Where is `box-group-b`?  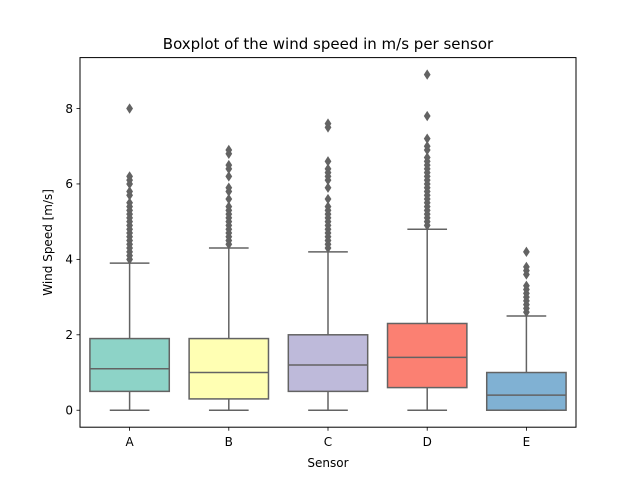
box-group-b is located at coordinates (229, 277).